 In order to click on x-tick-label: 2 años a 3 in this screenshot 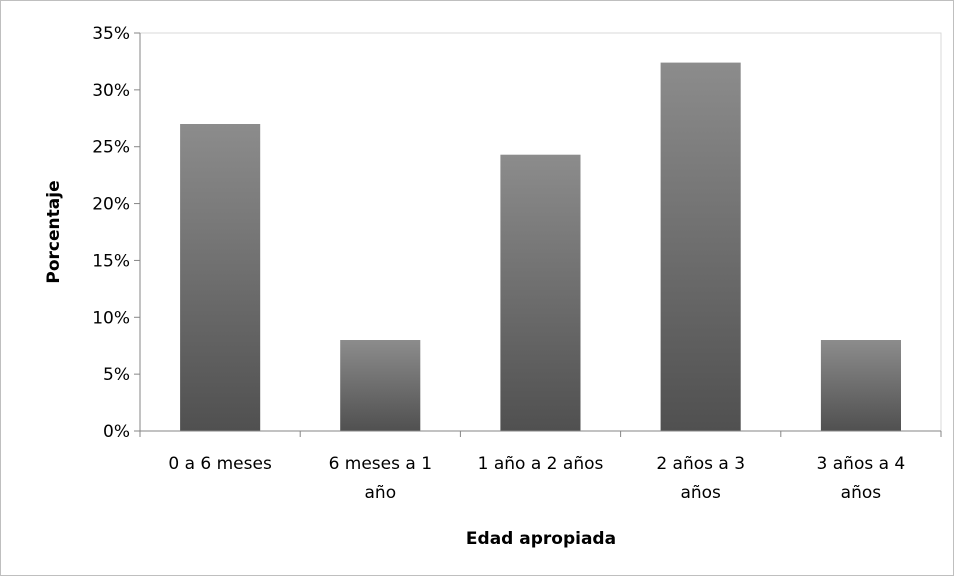, I will do `click(700, 464)`.